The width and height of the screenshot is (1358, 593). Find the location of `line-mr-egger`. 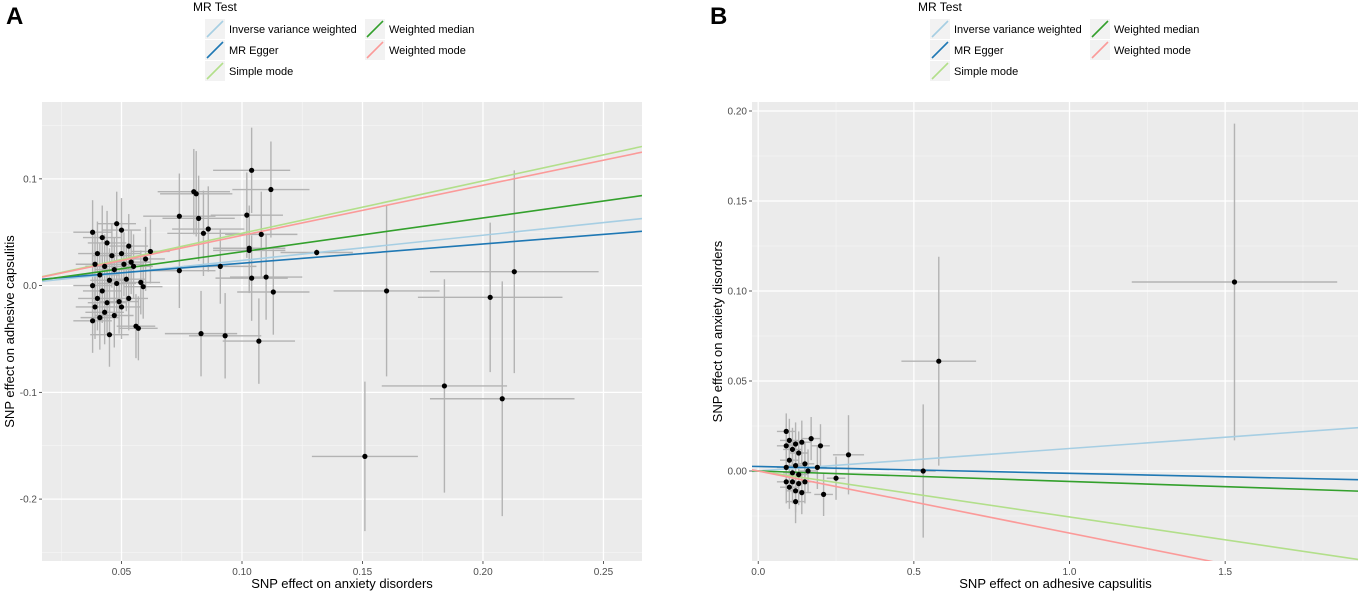

line-mr-egger is located at coordinates (342, 255).